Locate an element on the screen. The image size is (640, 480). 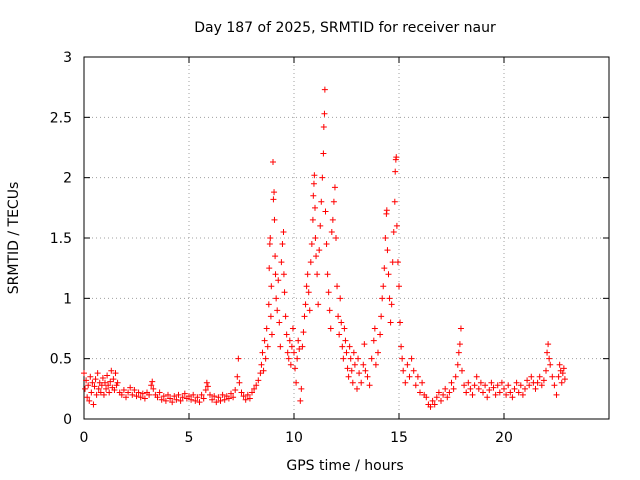
y-tick-label: 1.5 is located at coordinates (61, 239).